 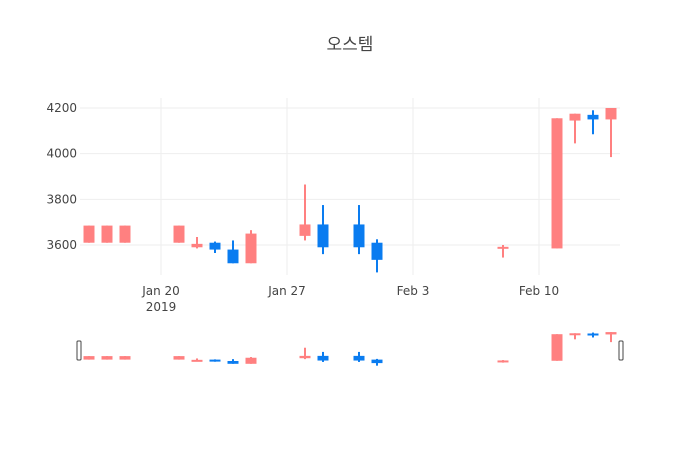 I want to click on x-tick-label: Jan 20, so click(x=160, y=291).